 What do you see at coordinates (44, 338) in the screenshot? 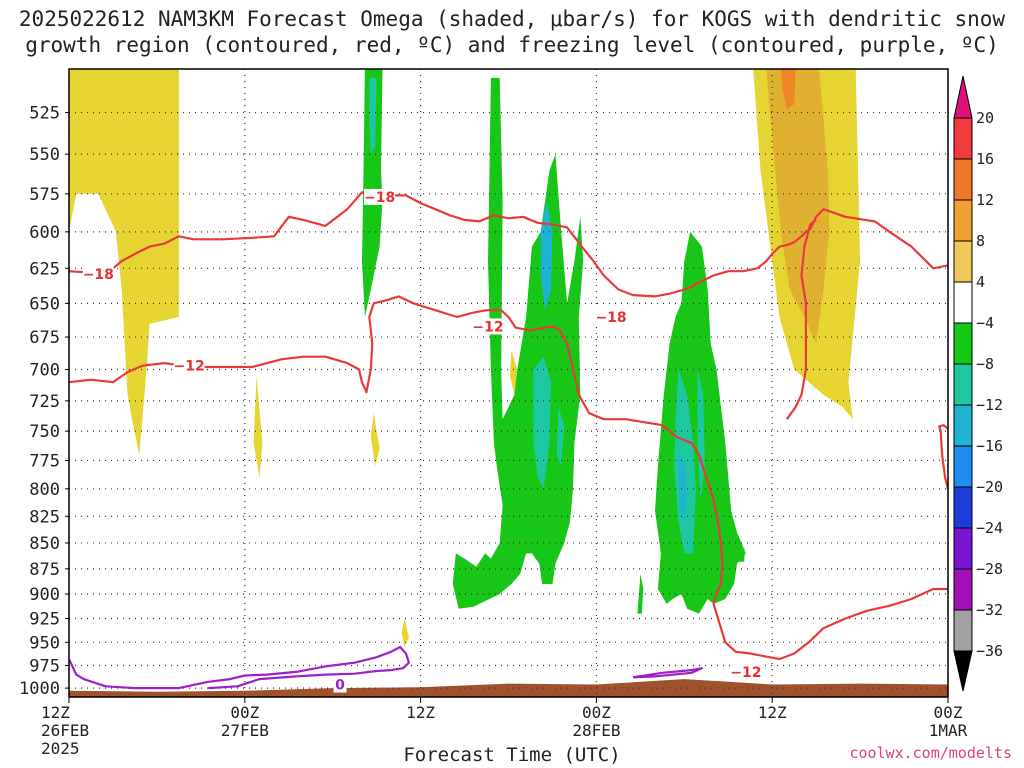
I see `y-tick-label: 675` at bounding box center [44, 338].